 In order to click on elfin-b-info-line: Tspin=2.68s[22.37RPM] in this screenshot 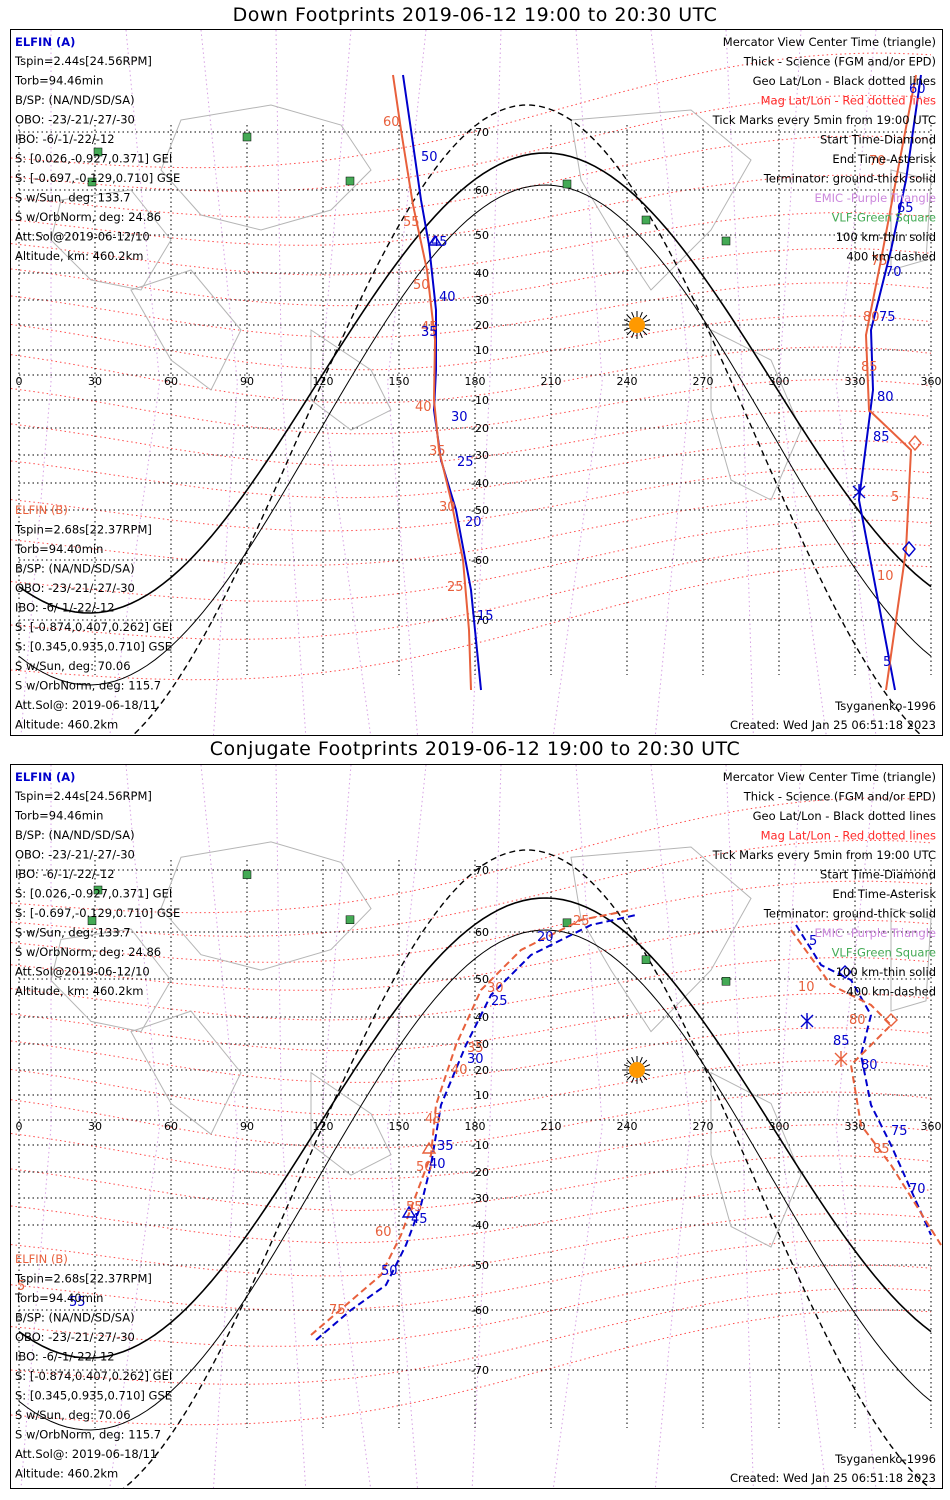, I will do `click(83, 1279)`.